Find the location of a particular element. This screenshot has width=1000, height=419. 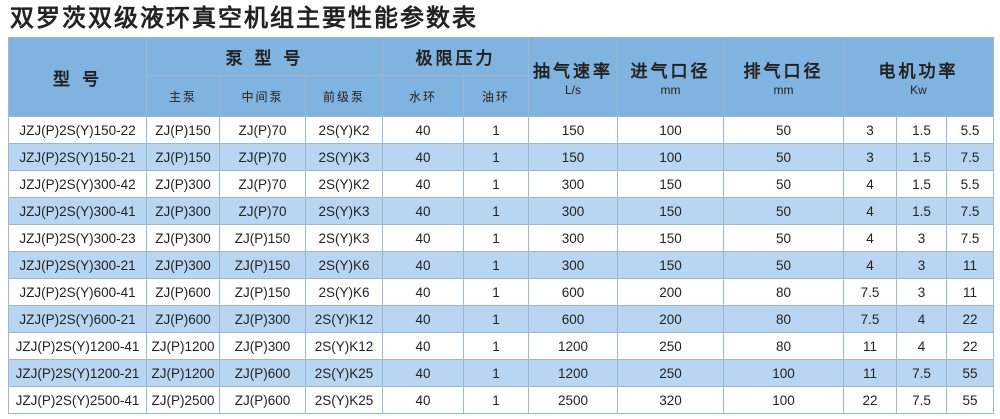

cell-pumping-speed: 1200 is located at coordinates (573, 373).